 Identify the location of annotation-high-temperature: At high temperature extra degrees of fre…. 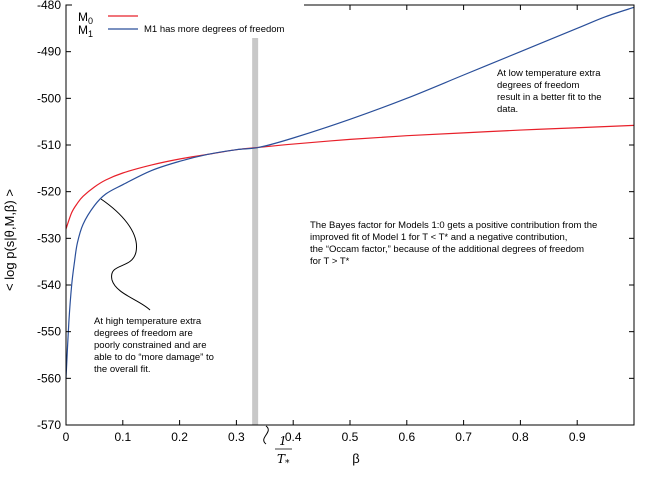
(155, 345).